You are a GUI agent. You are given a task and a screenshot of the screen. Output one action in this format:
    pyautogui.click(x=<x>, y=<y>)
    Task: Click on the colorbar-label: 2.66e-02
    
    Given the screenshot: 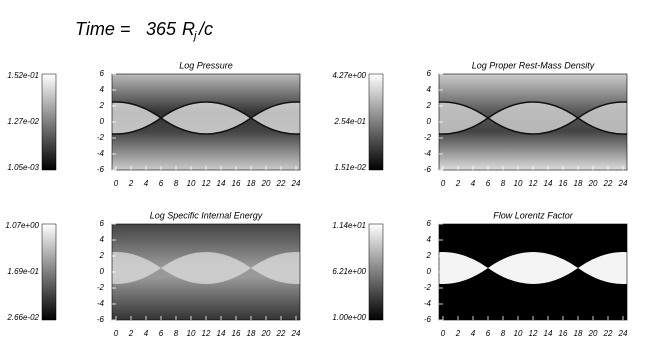 What is the action you would take?
    pyautogui.click(x=22, y=317)
    